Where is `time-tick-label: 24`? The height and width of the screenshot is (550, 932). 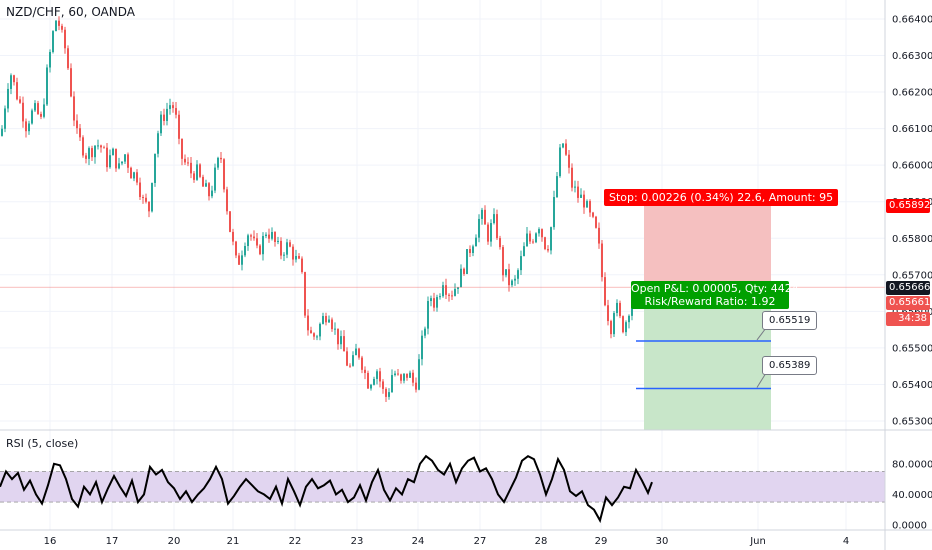 time-tick-label: 24 is located at coordinates (418, 541).